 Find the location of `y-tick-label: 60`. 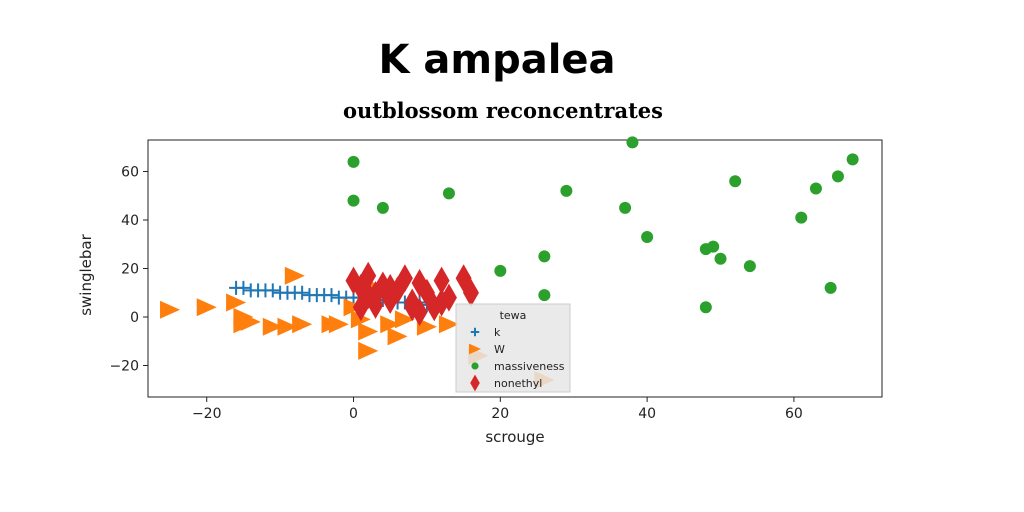

y-tick-label: 60 is located at coordinates (130, 173).